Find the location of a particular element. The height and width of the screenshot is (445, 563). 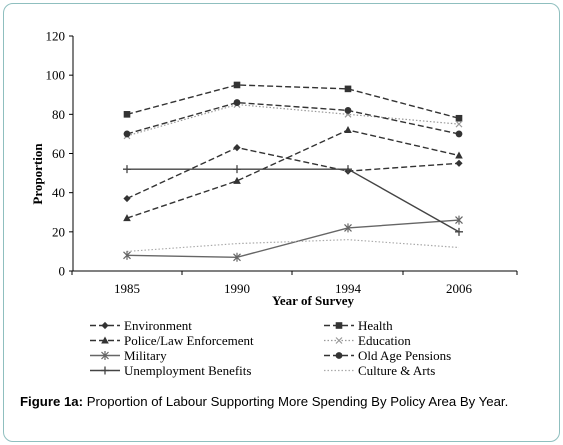

series-line-unemployment-benefits is located at coordinates (293, 200).